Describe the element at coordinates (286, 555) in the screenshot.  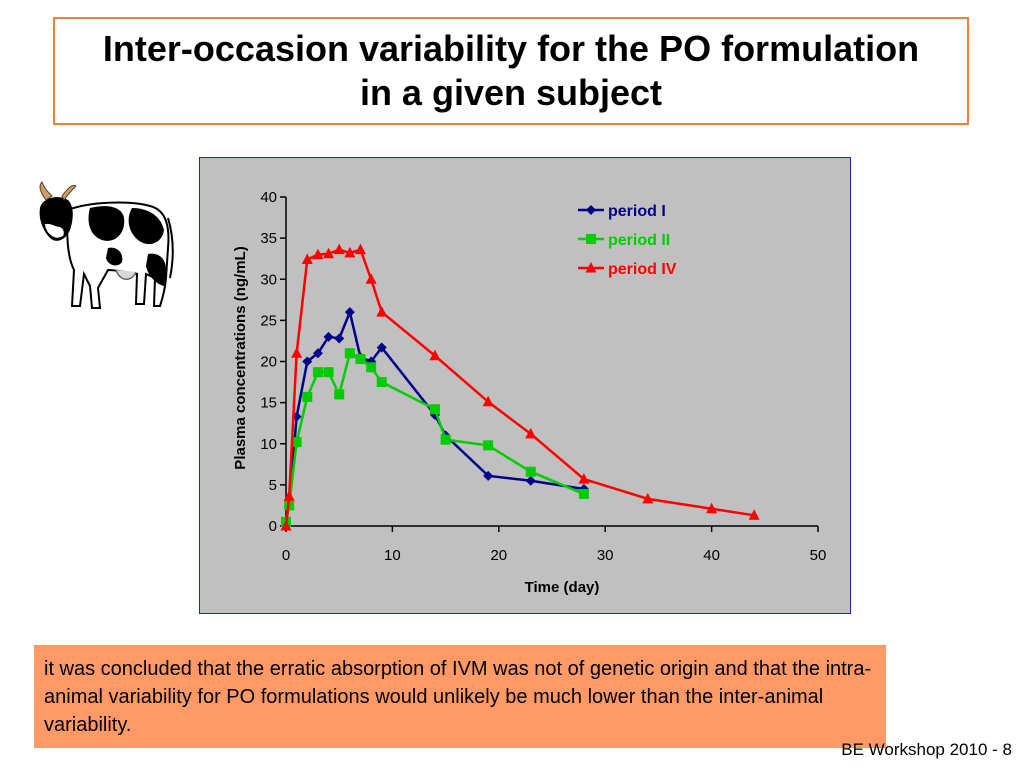
I see `x-tick-label: 0` at that location.